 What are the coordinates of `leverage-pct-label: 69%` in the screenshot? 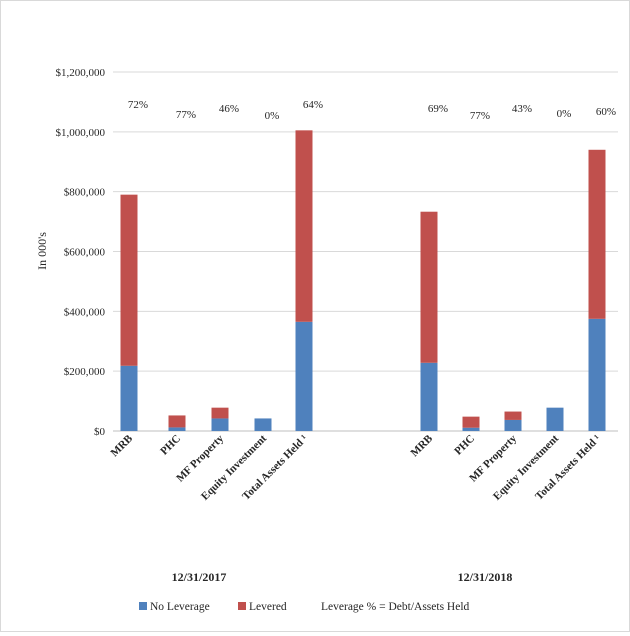 It's located at (438, 109).